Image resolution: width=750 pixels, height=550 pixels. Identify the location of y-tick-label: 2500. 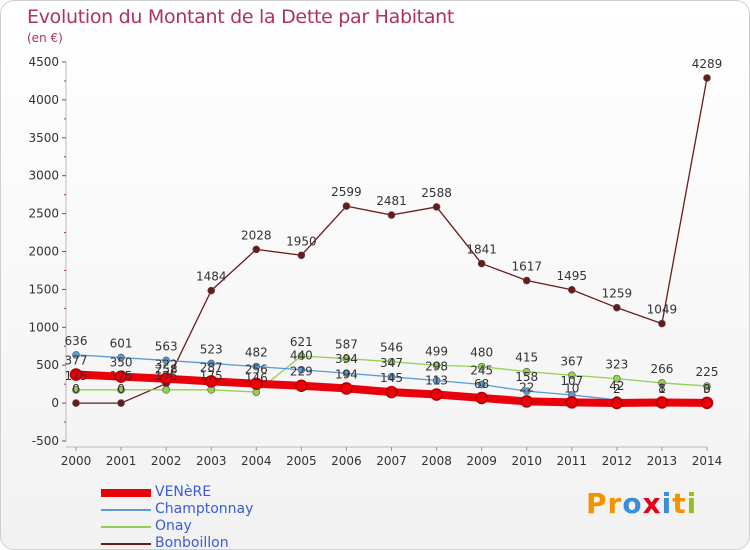
(43, 214).